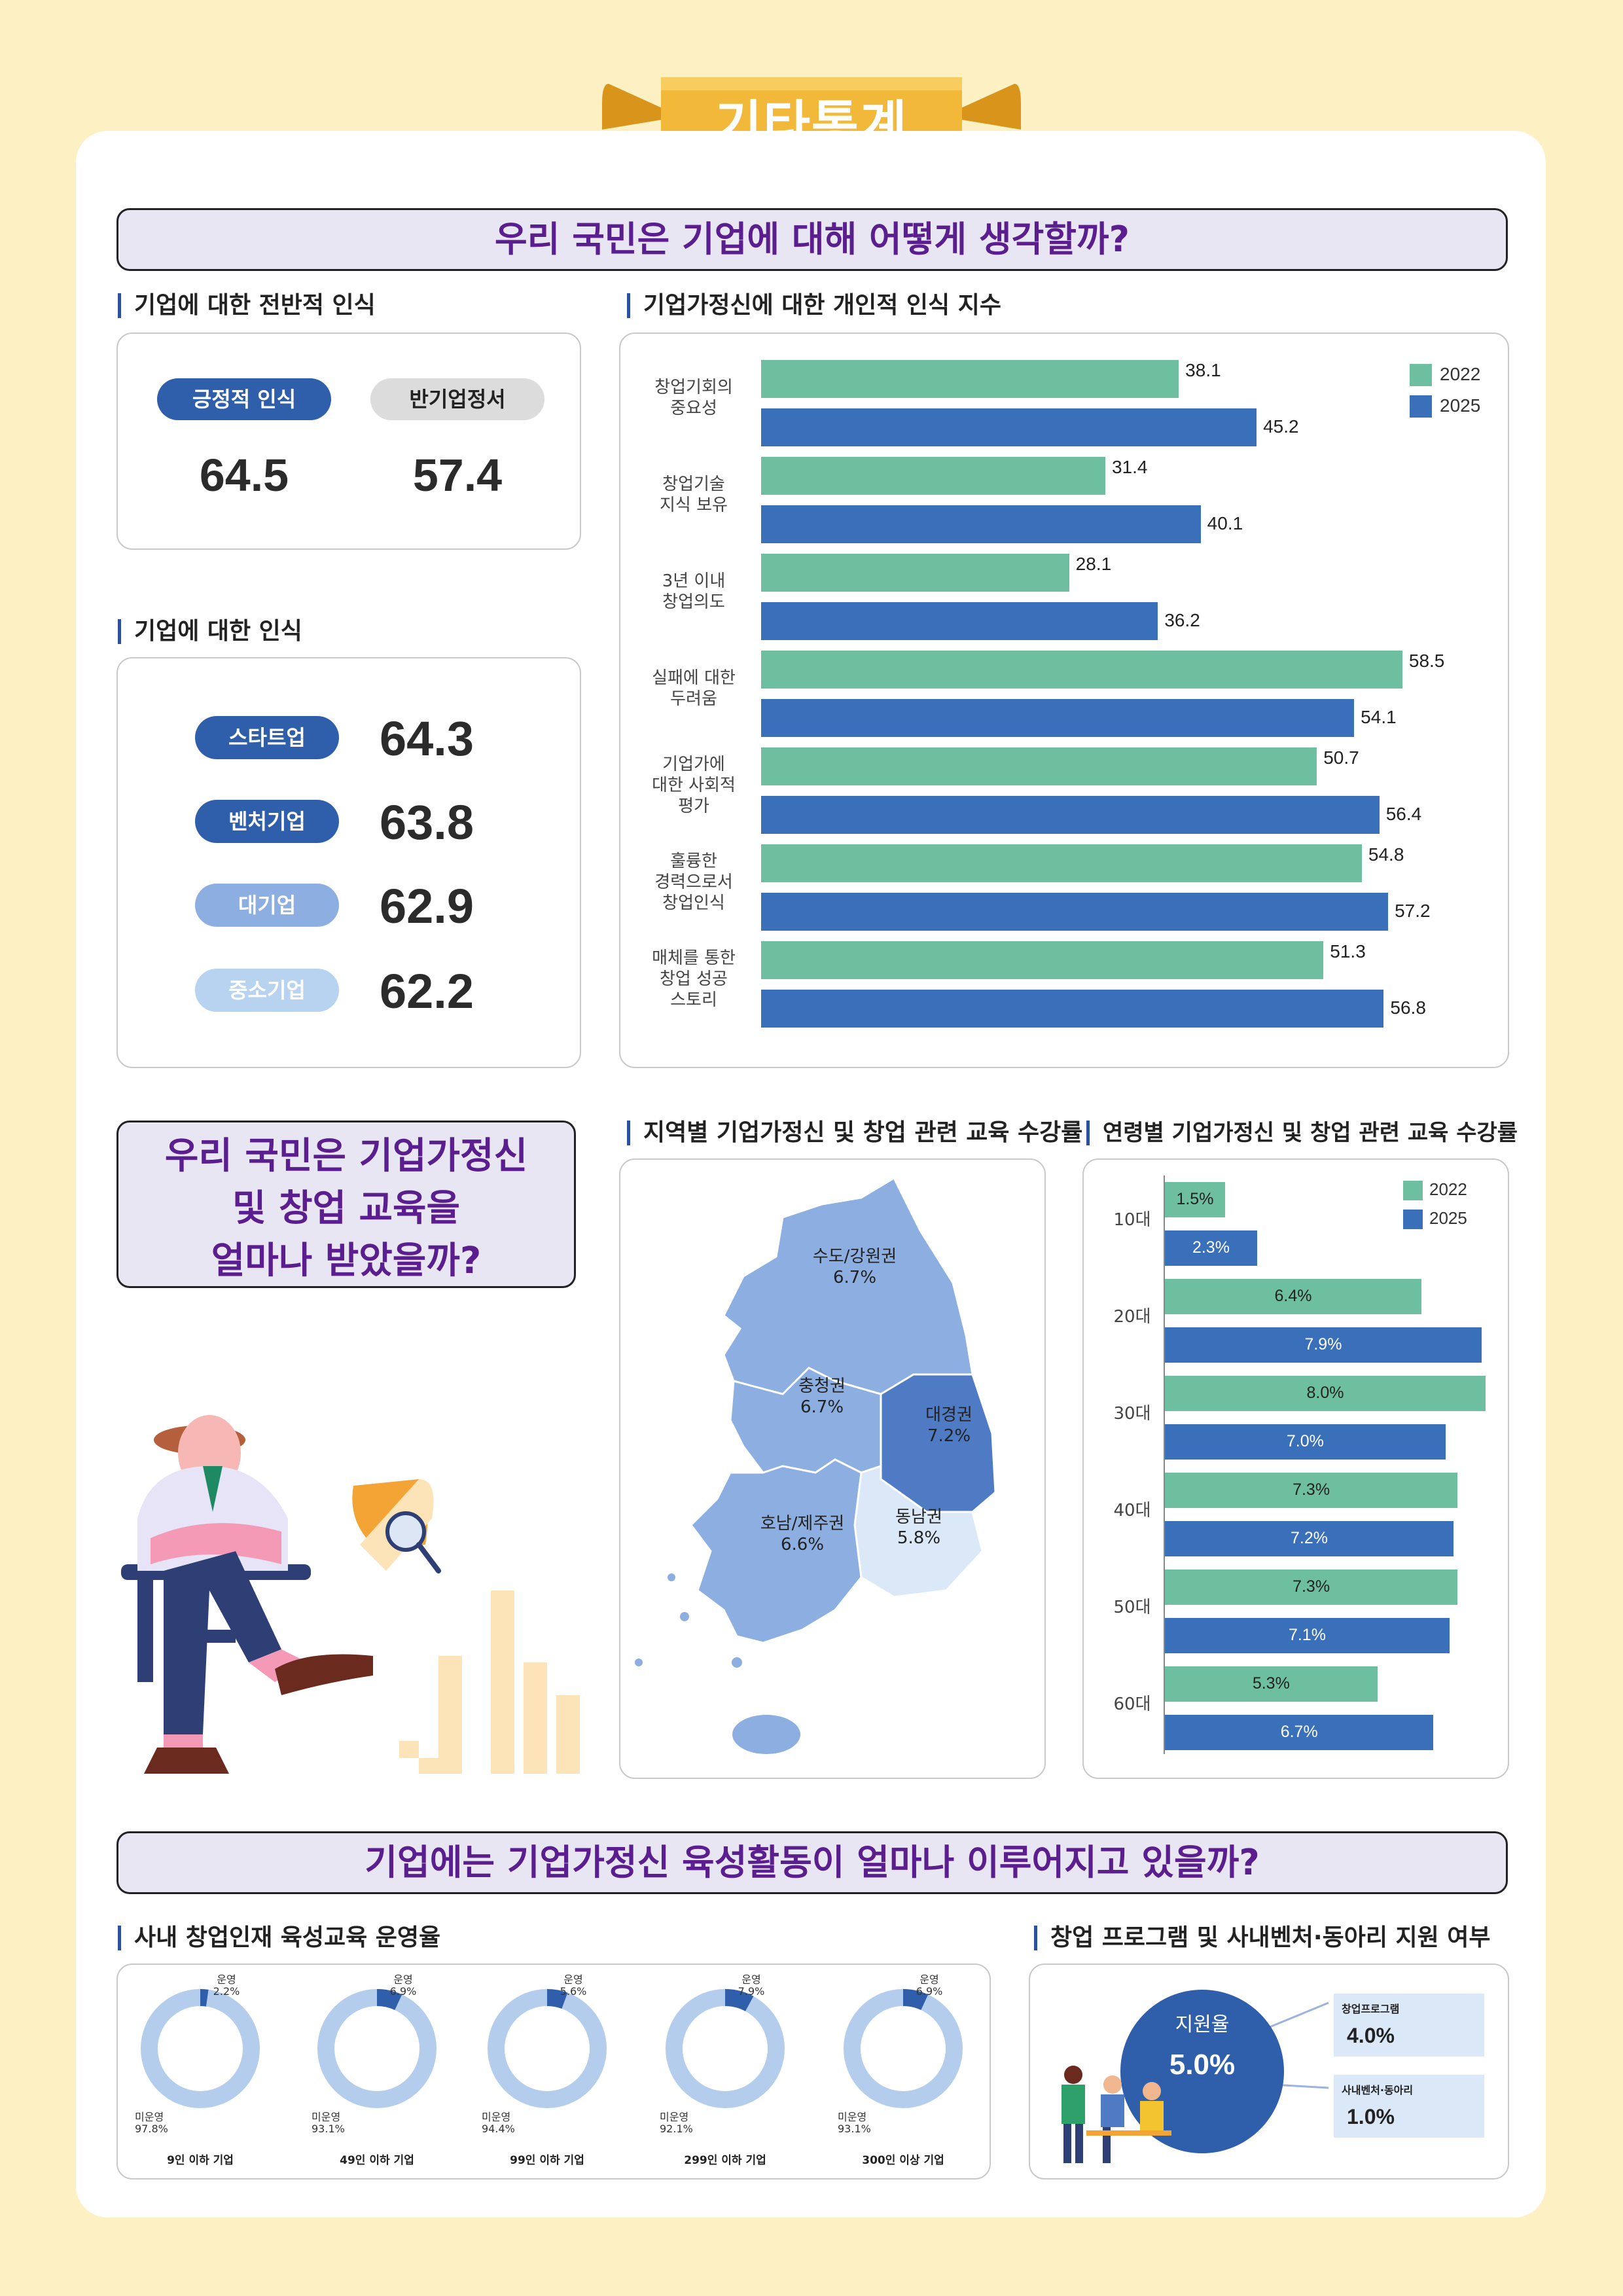  I want to click on operating-label: 운영 7.9%, so click(752, 1986).